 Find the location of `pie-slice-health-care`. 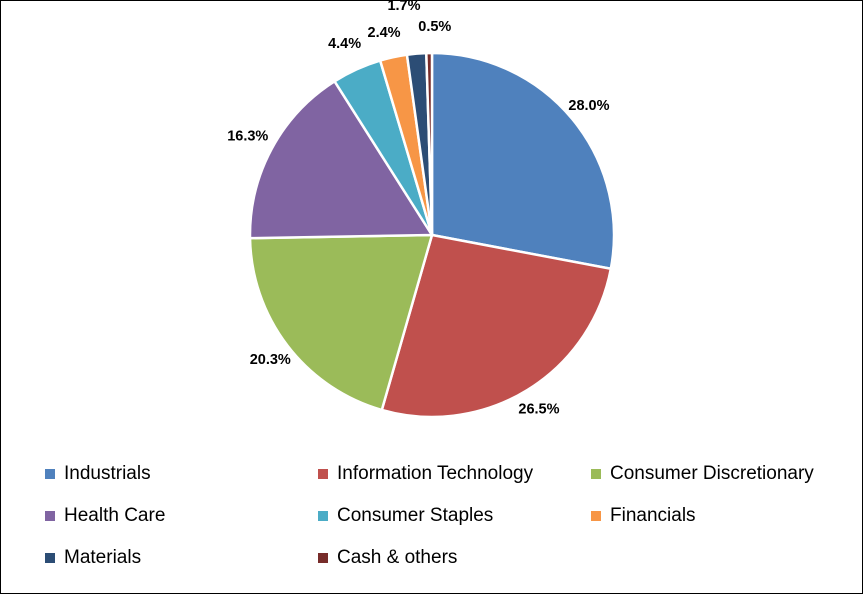

pie-slice-health-care is located at coordinates (341, 159).